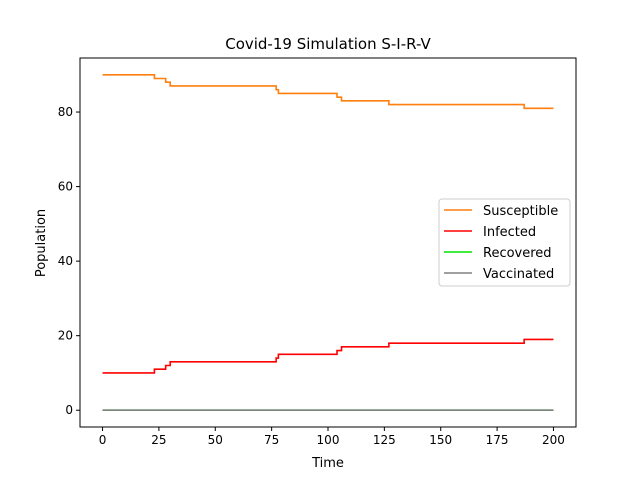 Image resolution: width=640 pixels, height=480 pixels. Describe the element at coordinates (520, 211) in the screenshot. I see `legend-label-susceptible: Susceptible` at that location.